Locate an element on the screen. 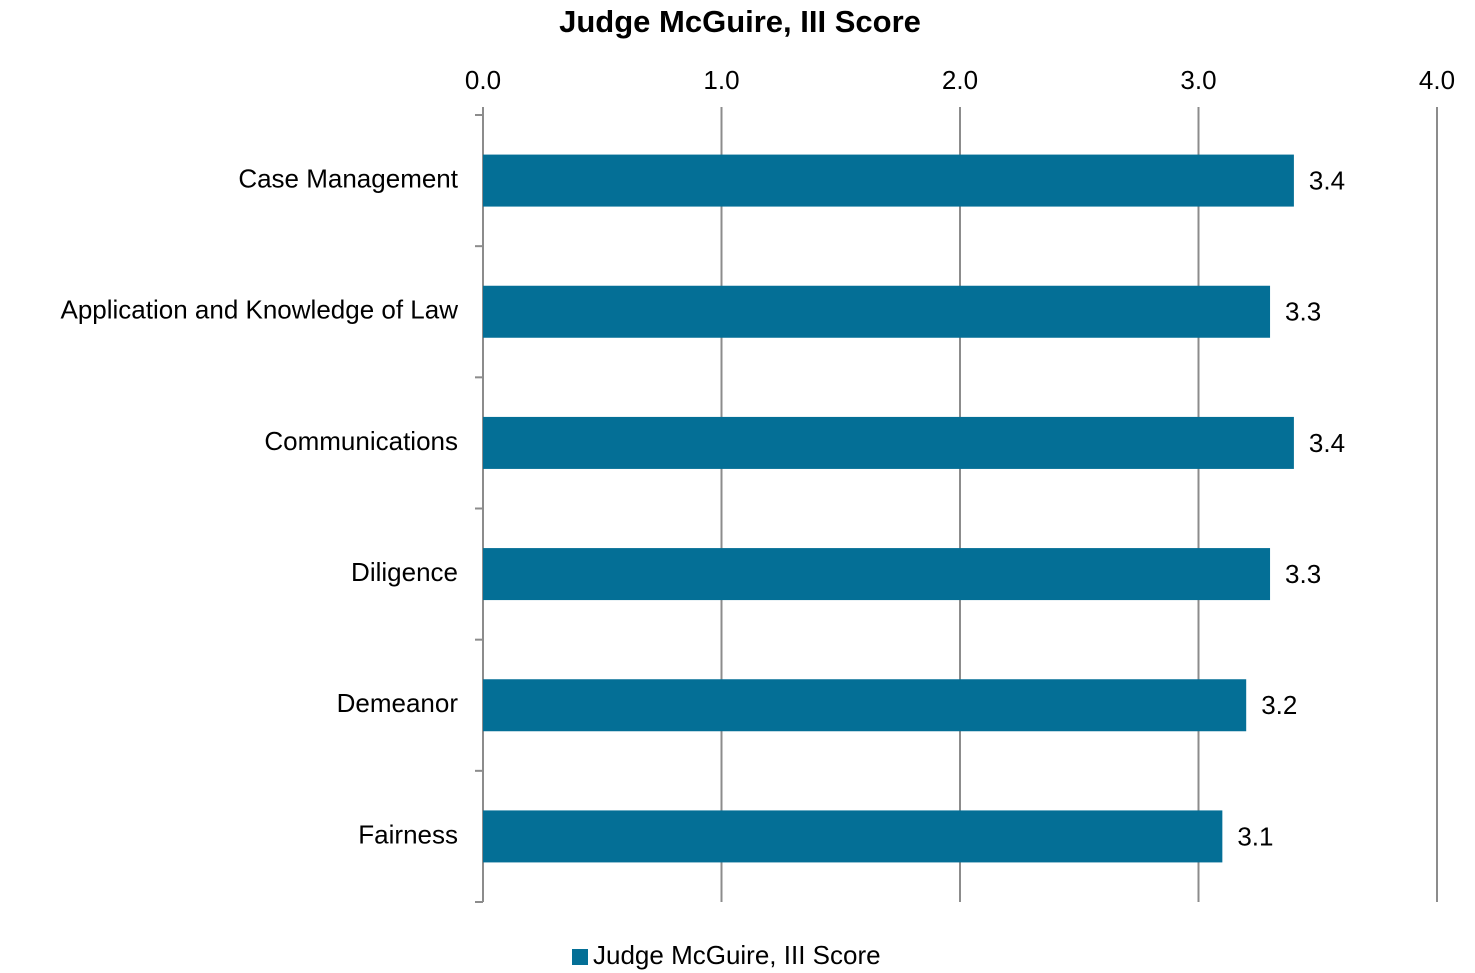  x-tick-label: 0.0 is located at coordinates (483, 80).